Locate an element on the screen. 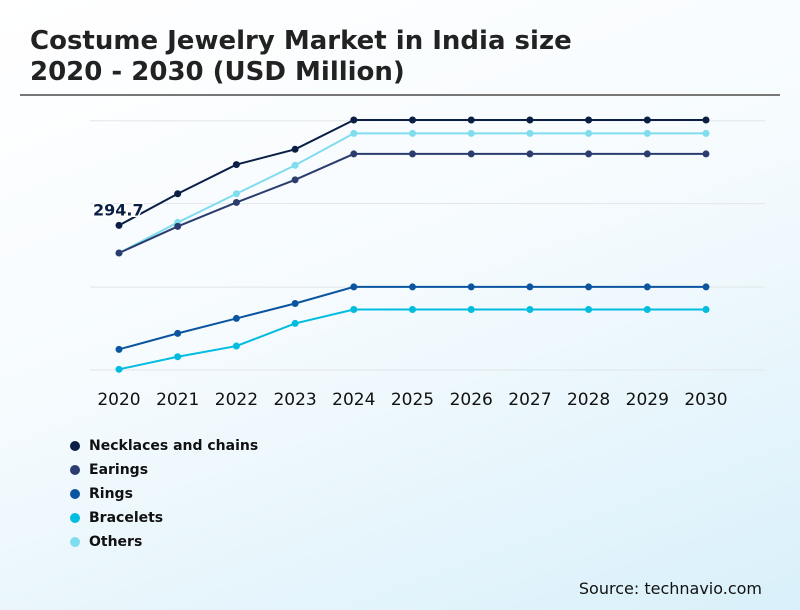 The image size is (800, 610). x-tick-label: 2025 is located at coordinates (412, 400).